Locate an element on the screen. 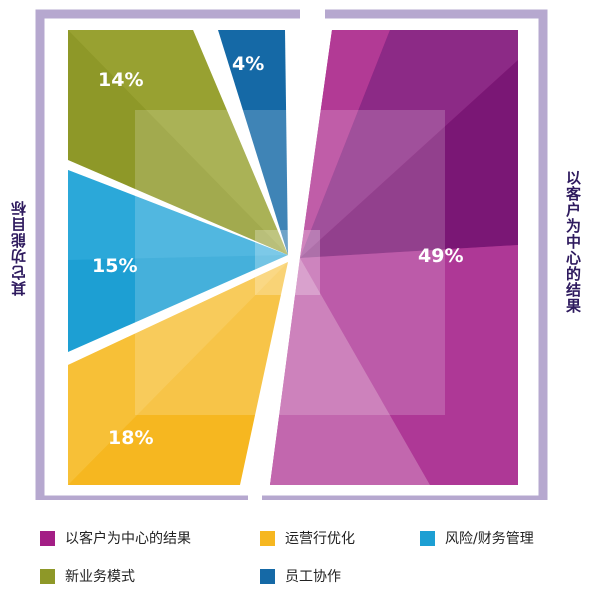 The width and height of the screenshot is (591, 602). legend-item-customer-centric: 以客户为中心的结果 is located at coordinates (115, 538).